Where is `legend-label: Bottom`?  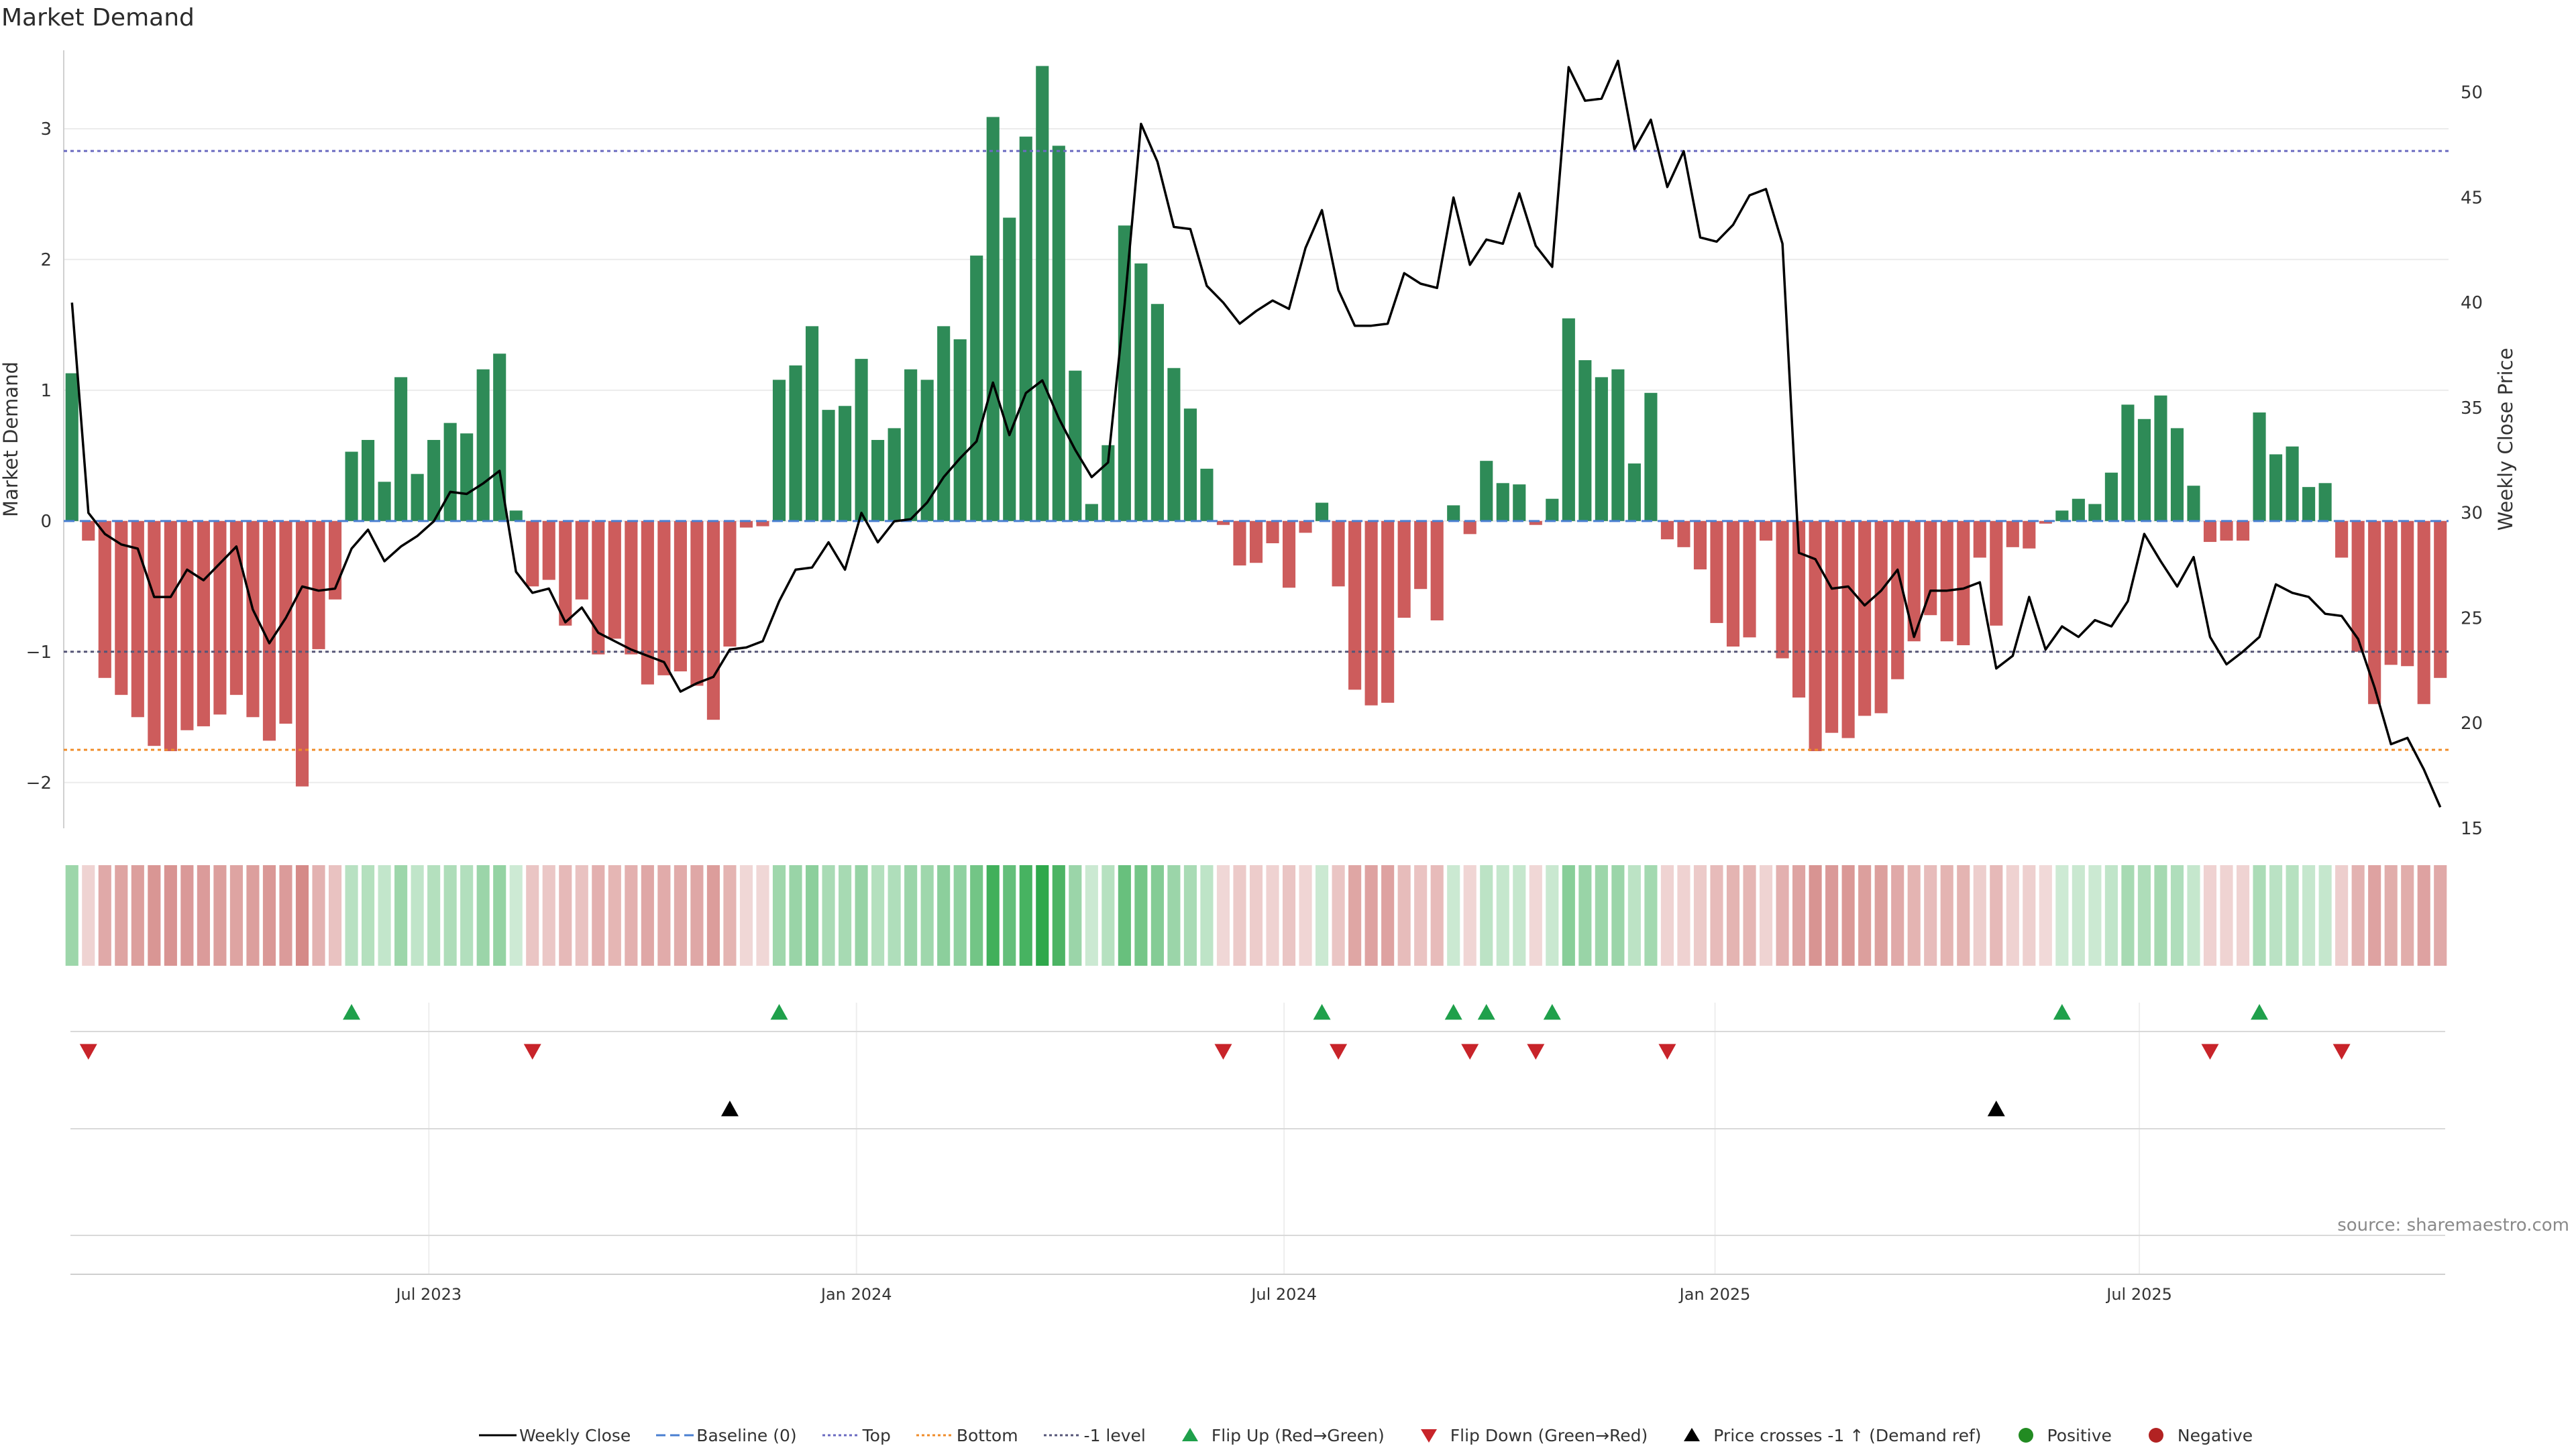
legend-label: Bottom is located at coordinates (987, 1435).